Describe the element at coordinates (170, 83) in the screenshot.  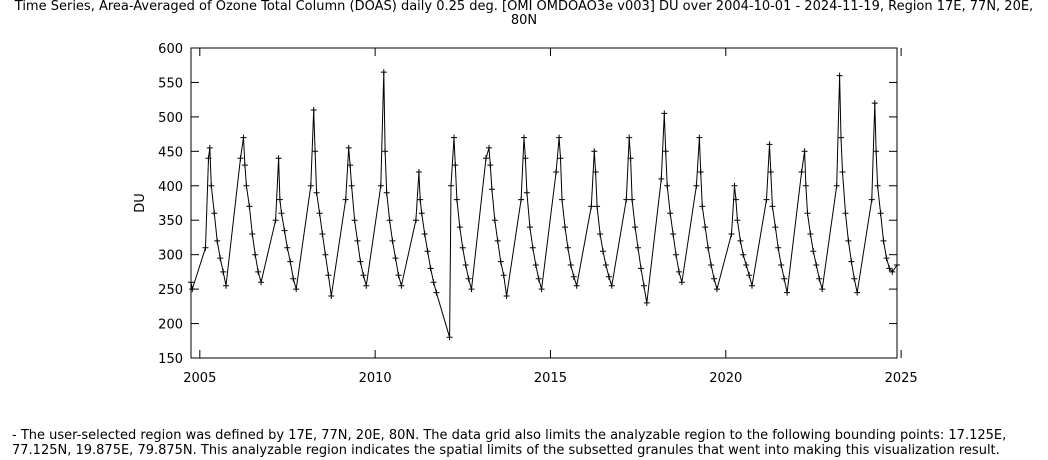
I see `y-tick-label: 550` at that location.